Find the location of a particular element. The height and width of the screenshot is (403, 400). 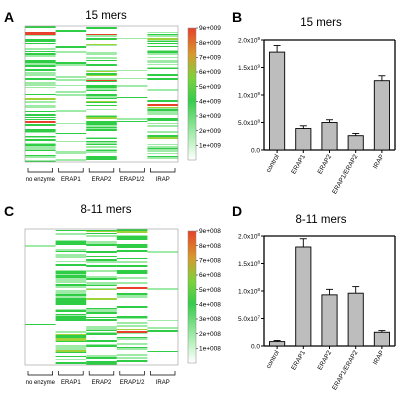

y-tick-label: 1.0x10⁹ is located at coordinates (249, 95).